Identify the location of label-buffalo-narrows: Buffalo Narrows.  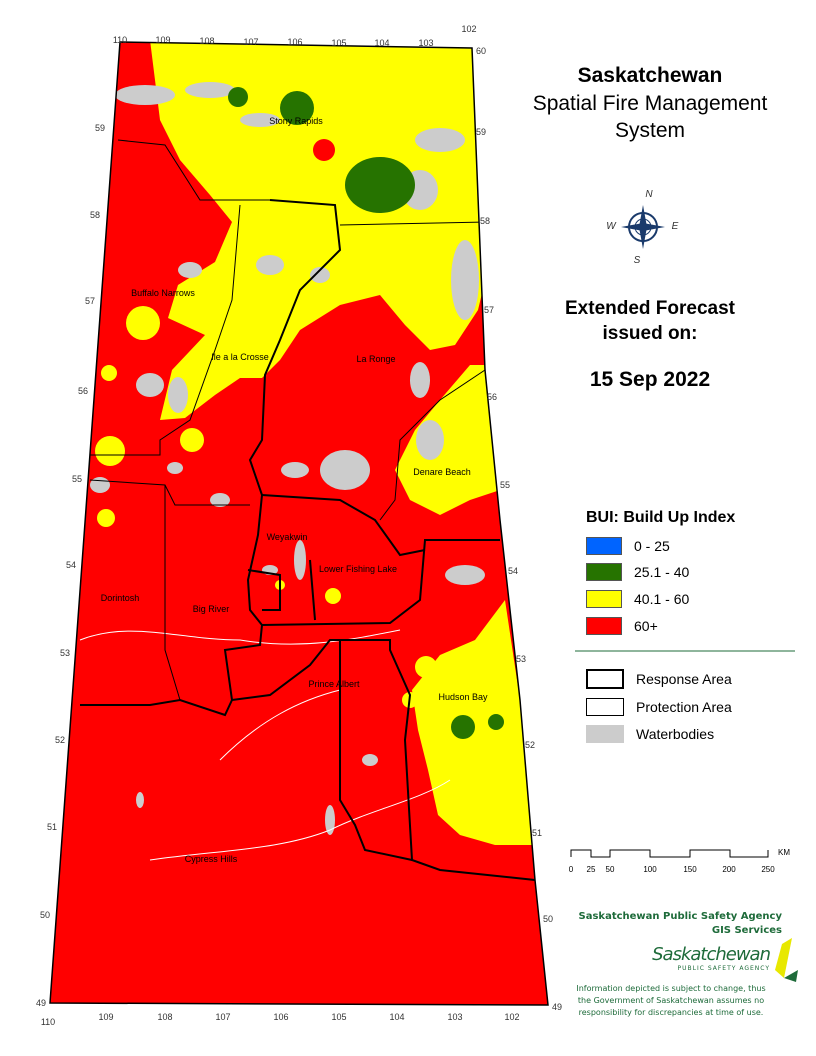
(163, 293).